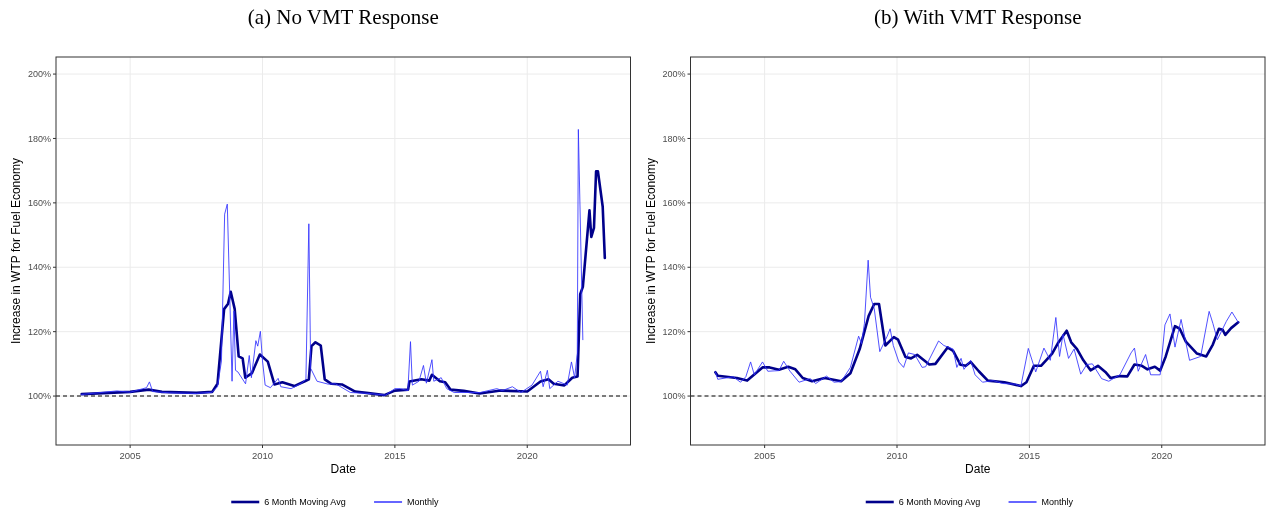 The image size is (1269, 512). What do you see at coordinates (976, 323) in the screenshot?
I see `line-series` at bounding box center [976, 323].